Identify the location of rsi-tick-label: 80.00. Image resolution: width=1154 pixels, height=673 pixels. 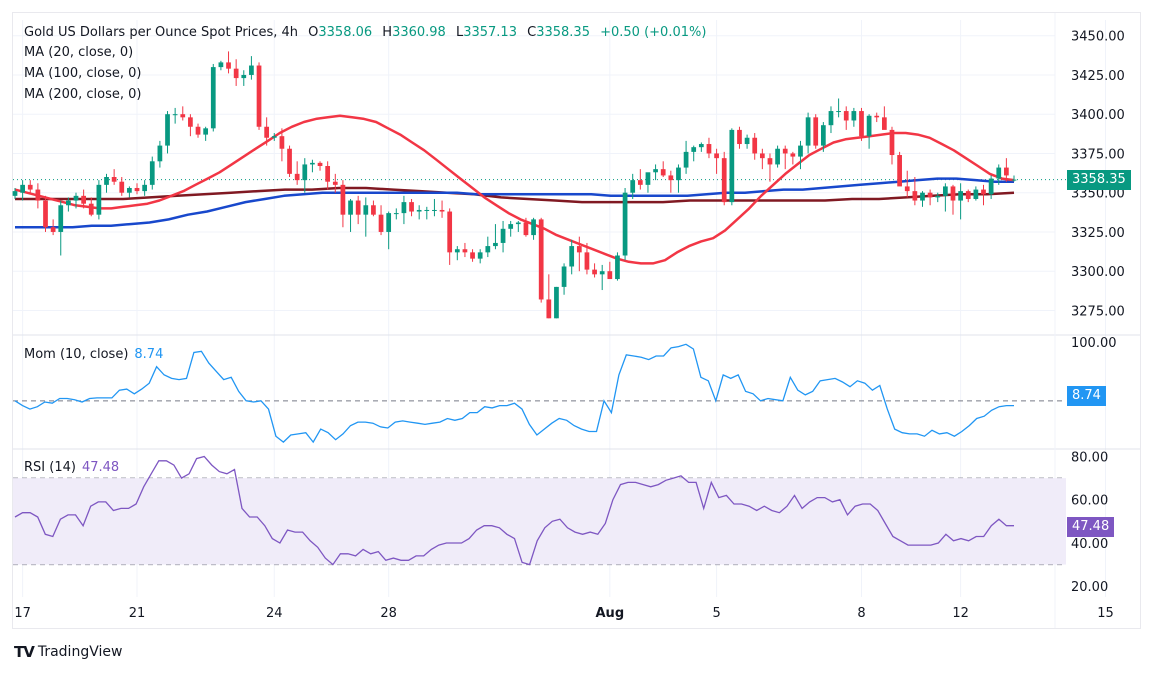
(1089, 457).